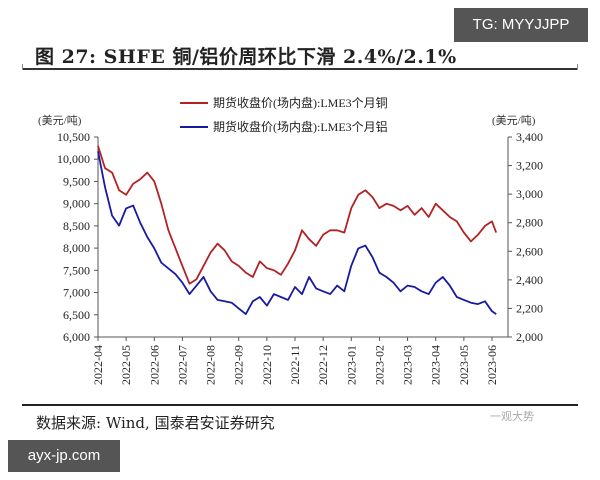  What do you see at coordinates (22, 67) in the screenshot?
I see `title-divider-left-tick` at bounding box center [22, 67].